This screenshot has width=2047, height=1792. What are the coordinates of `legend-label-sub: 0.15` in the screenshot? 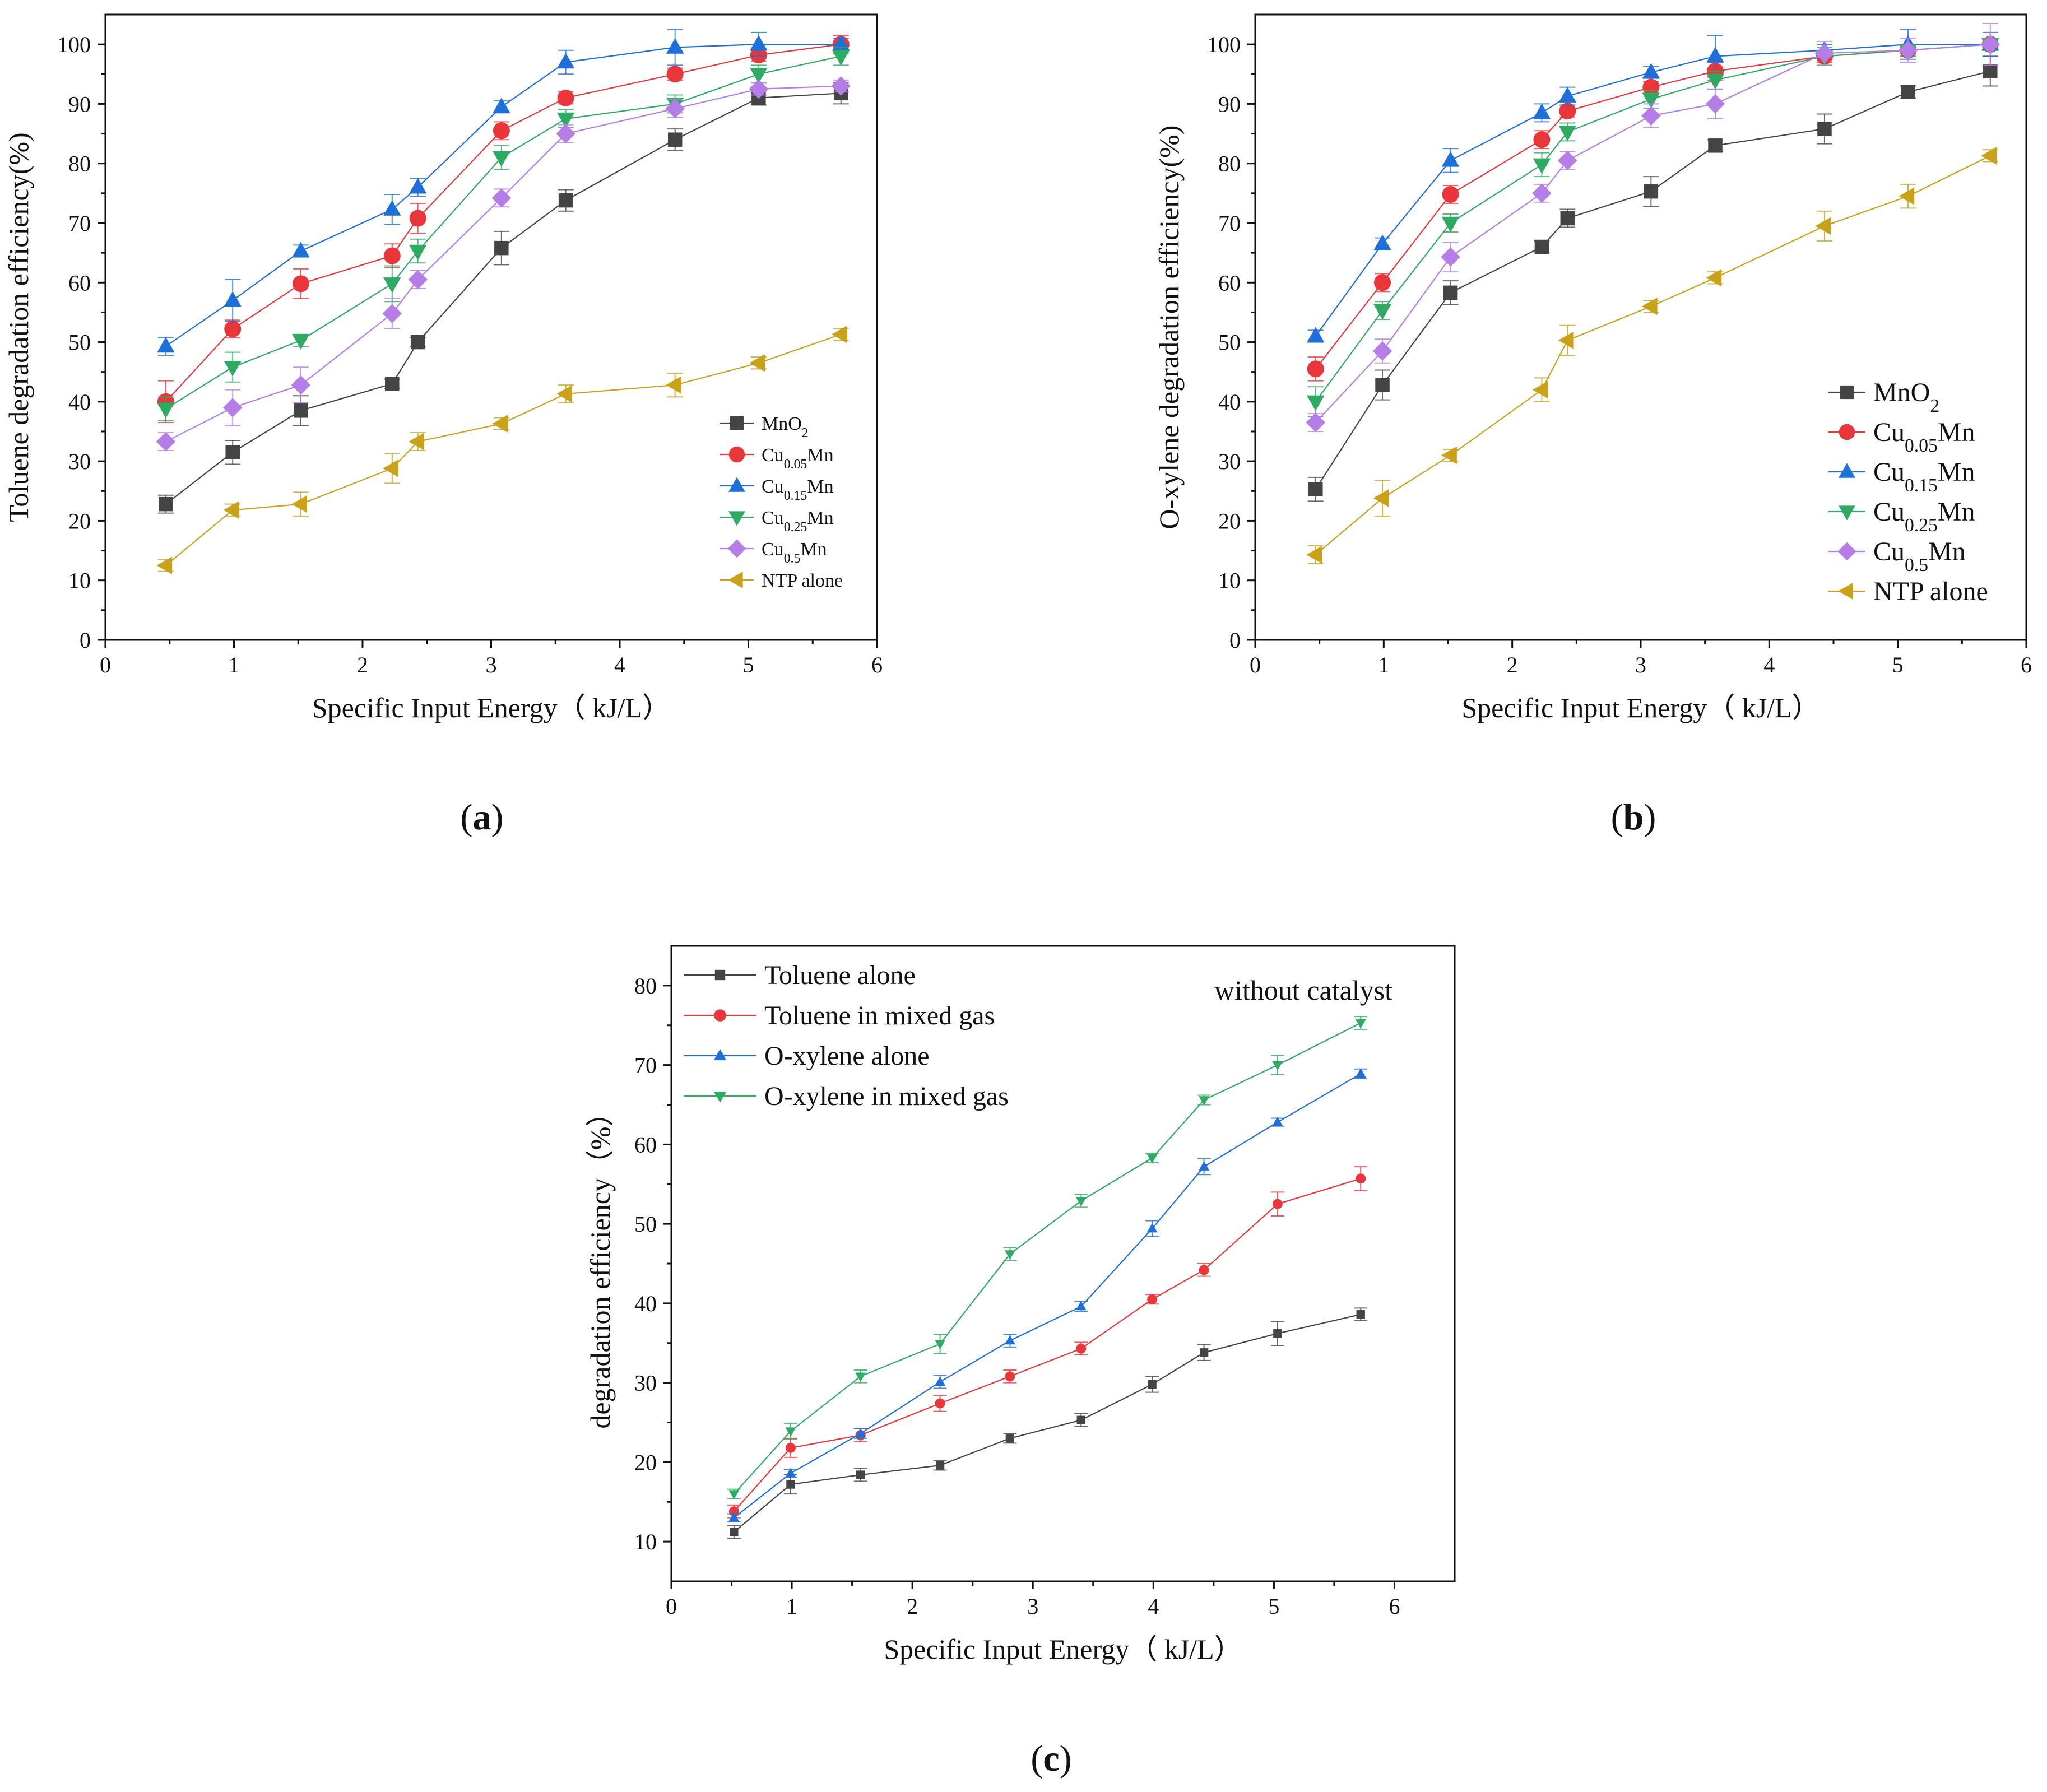 It's located at (795, 496).